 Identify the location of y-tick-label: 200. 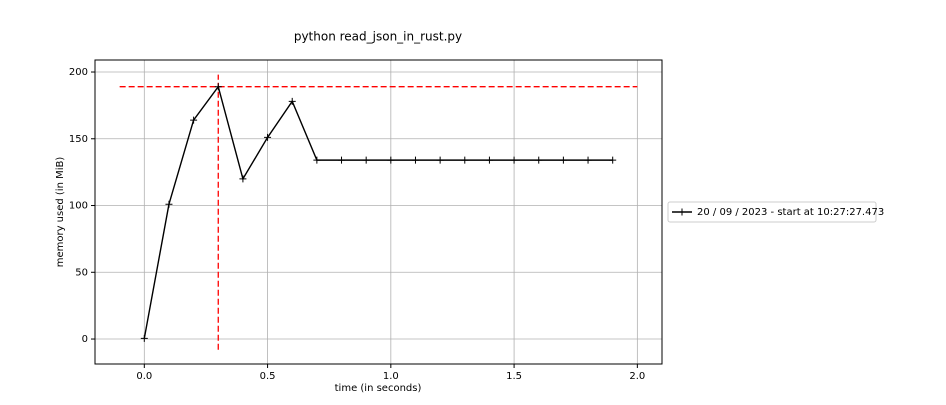
(78, 72).